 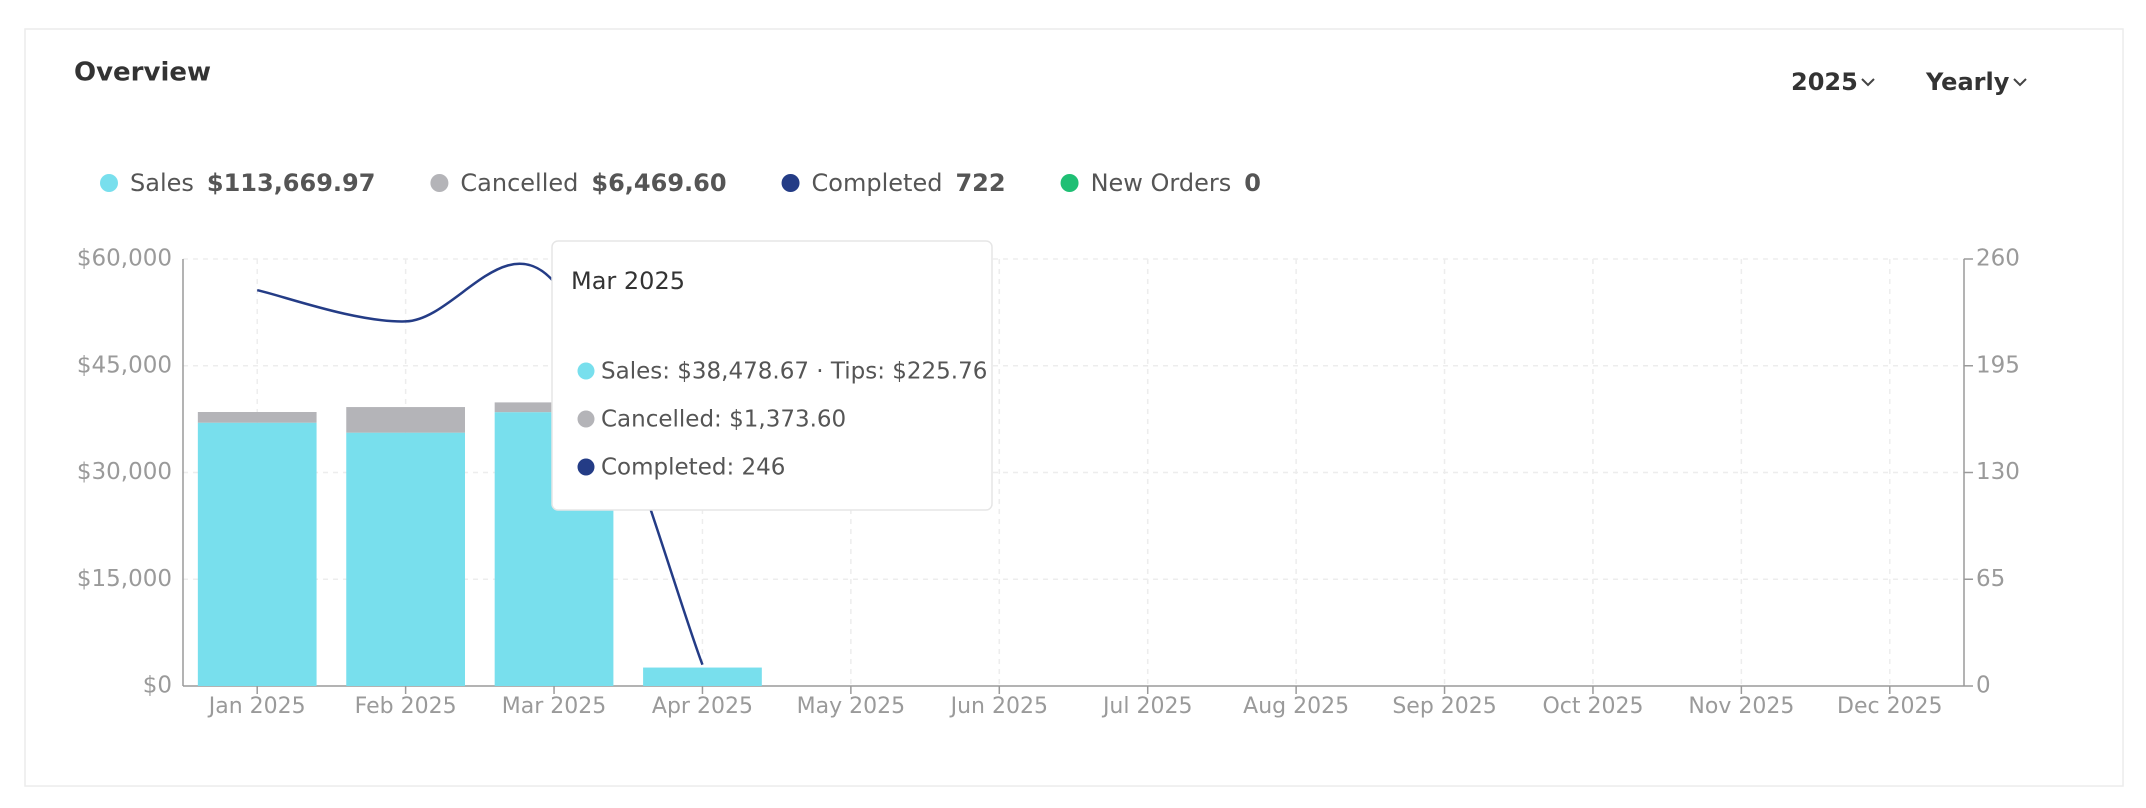 I want to click on legend-name: Completed, so click(x=877, y=183).